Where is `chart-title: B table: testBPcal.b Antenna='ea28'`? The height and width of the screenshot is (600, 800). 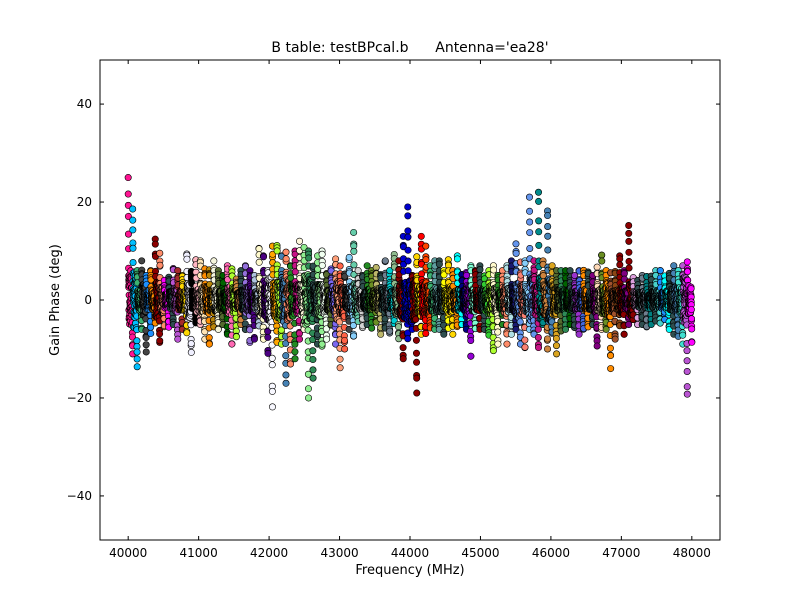 chart-title: B table: testBPcal.b Antenna='ea28' is located at coordinates (409, 48).